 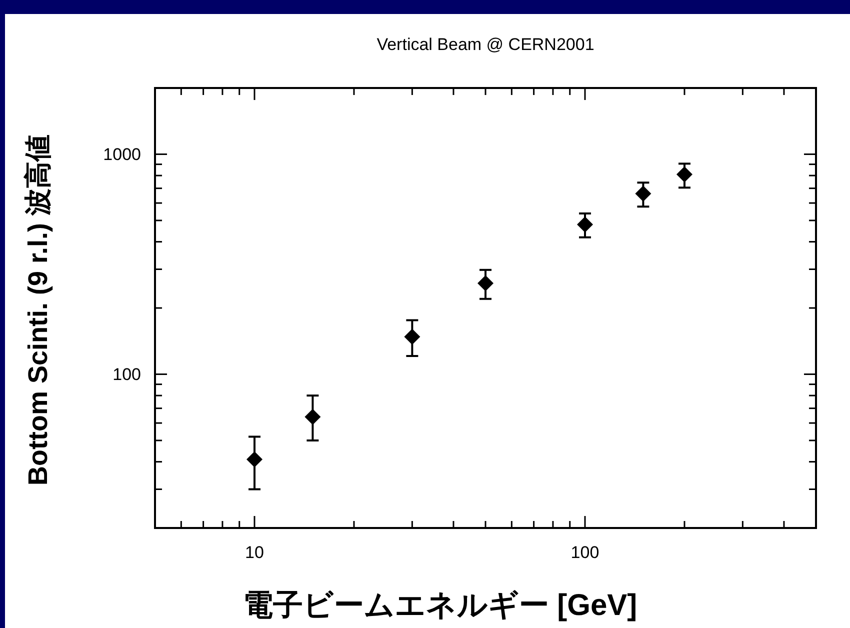 What do you see at coordinates (122, 154) in the screenshot?
I see `y-tick-label: 1000` at bounding box center [122, 154].